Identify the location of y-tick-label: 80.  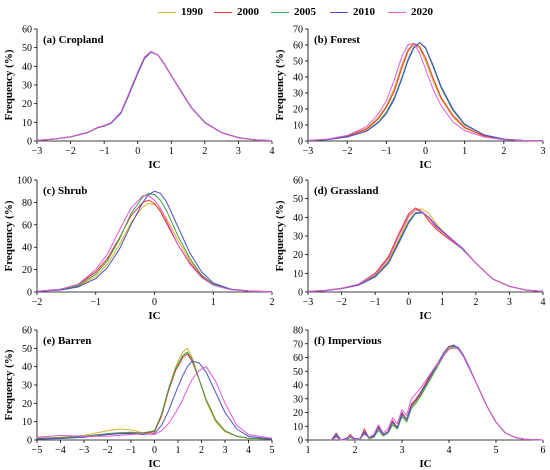
(298, 331).